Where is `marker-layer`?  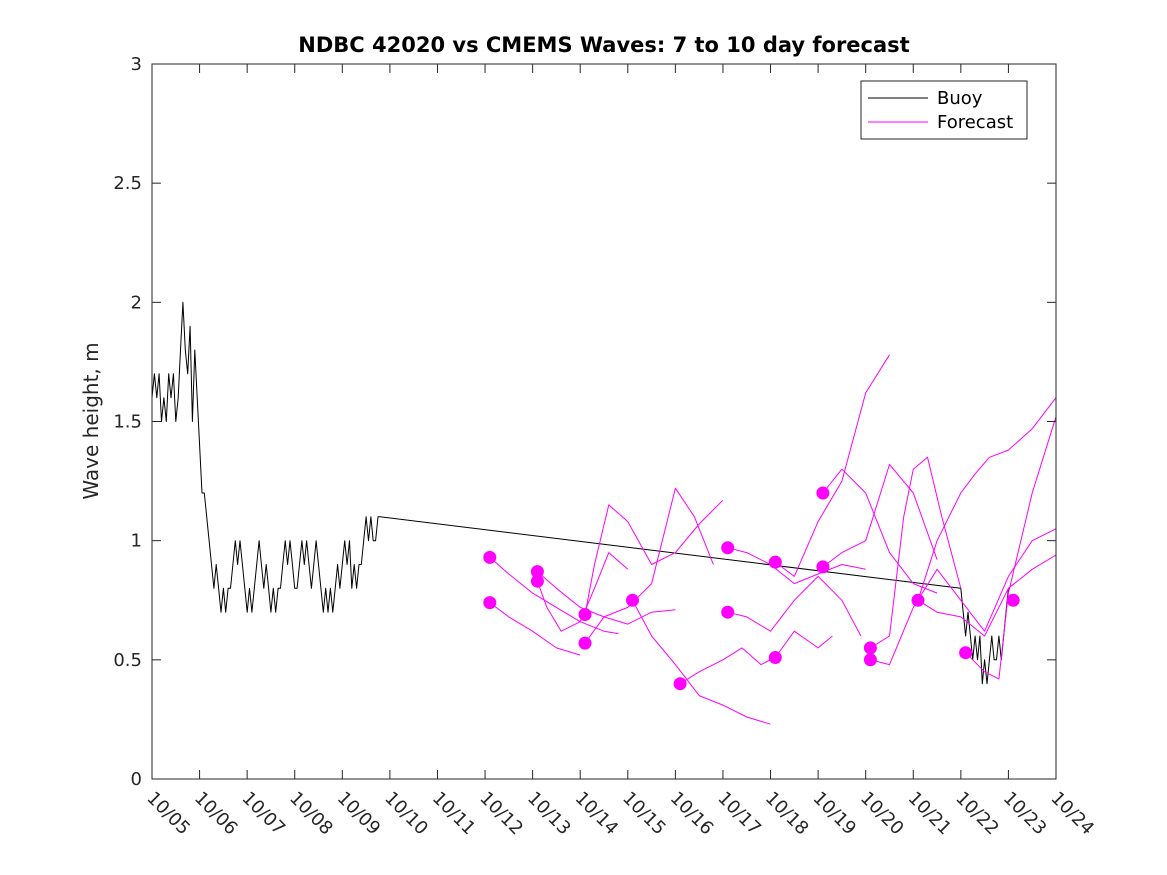 marker-layer is located at coordinates (751, 588).